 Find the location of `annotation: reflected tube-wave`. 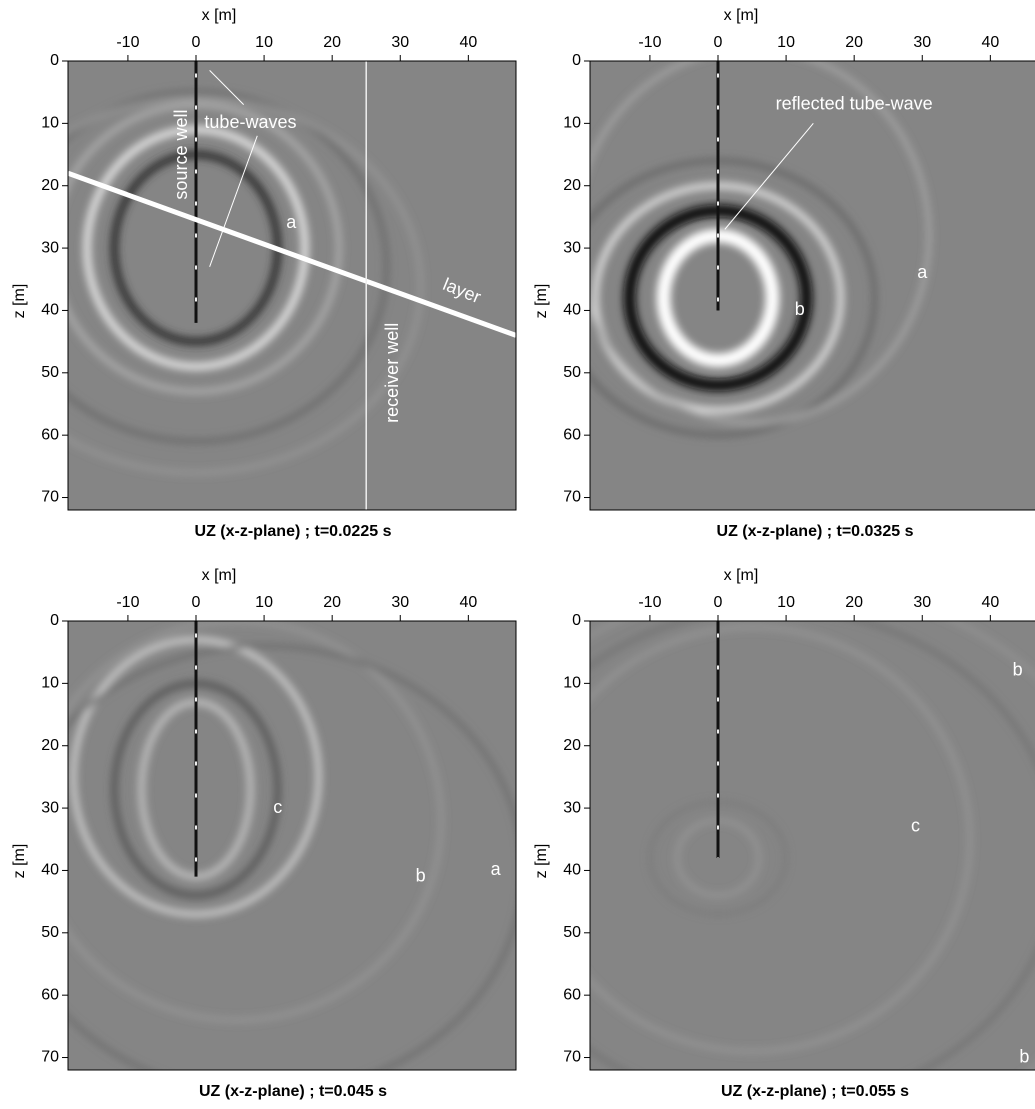

annotation: reflected tube-wave is located at coordinates (854, 103).